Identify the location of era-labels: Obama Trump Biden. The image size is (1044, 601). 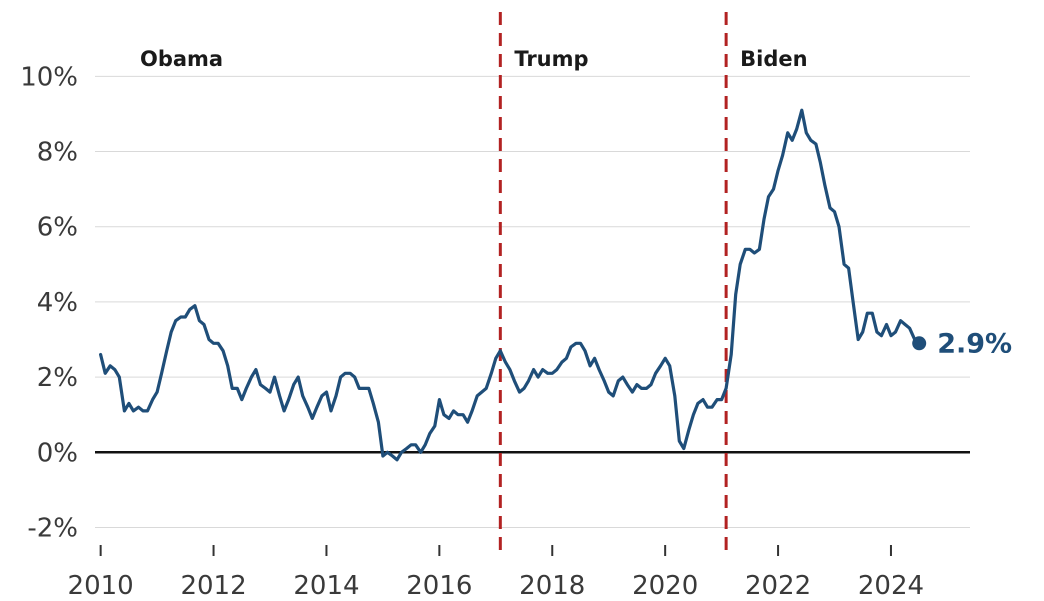
(474, 59).